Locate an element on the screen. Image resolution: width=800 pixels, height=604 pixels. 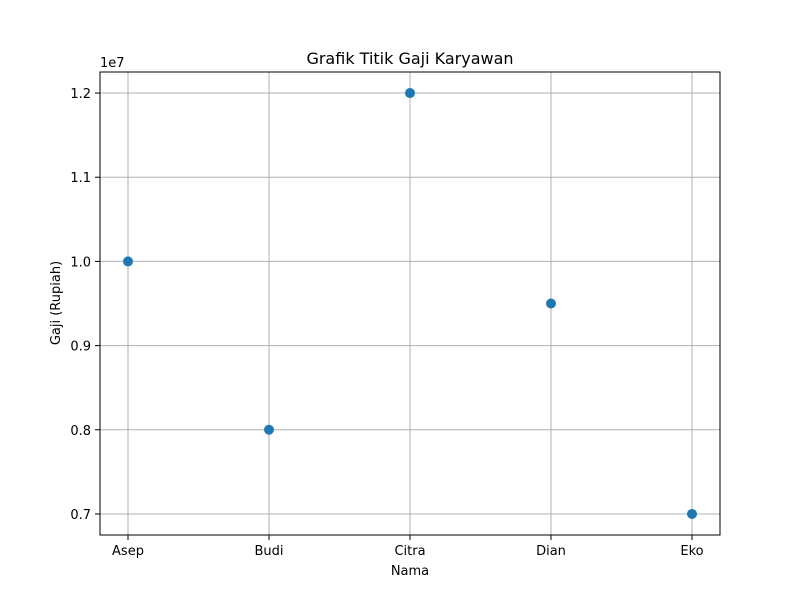
chart-title: Grafik Titik Gaji Karyawan is located at coordinates (409, 58).